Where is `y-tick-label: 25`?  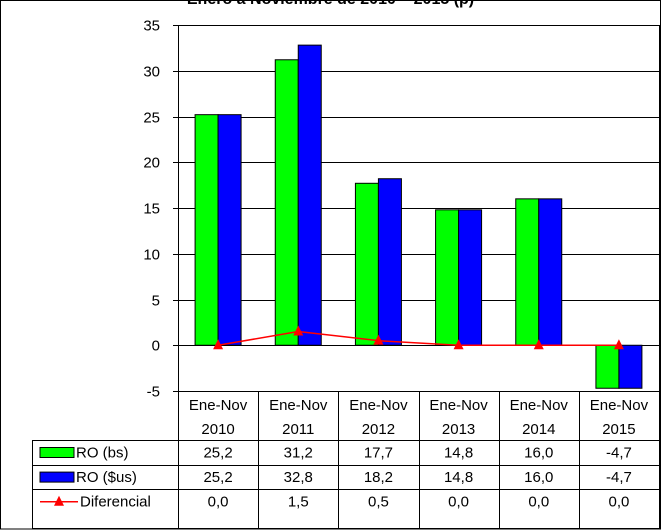 y-tick-label: 25 is located at coordinates (151, 118).